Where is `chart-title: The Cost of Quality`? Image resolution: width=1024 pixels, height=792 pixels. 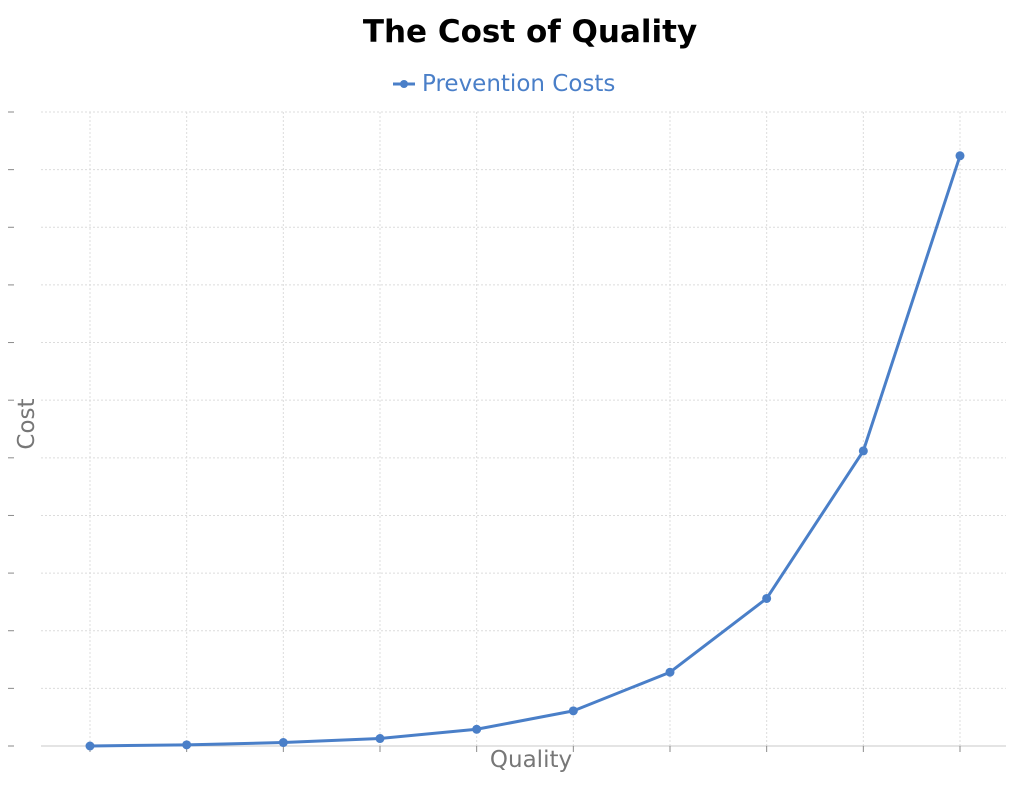
chart-title: The Cost of Quality is located at coordinates (530, 32).